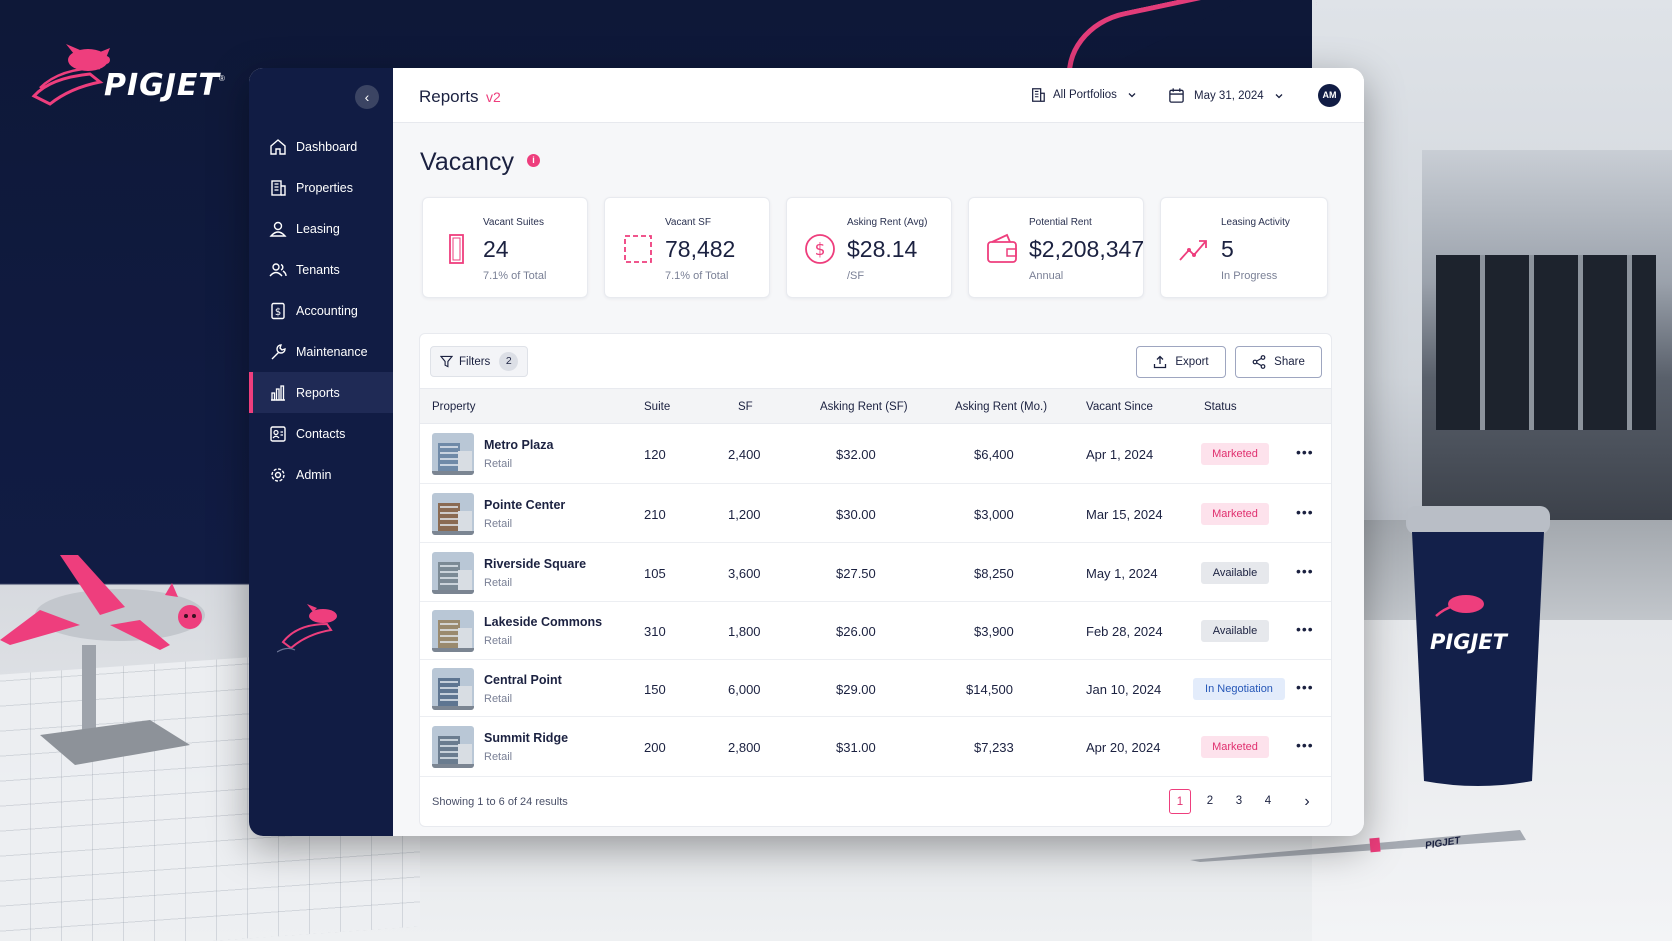  I want to click on filters-label: Filters, so click(475, 361).